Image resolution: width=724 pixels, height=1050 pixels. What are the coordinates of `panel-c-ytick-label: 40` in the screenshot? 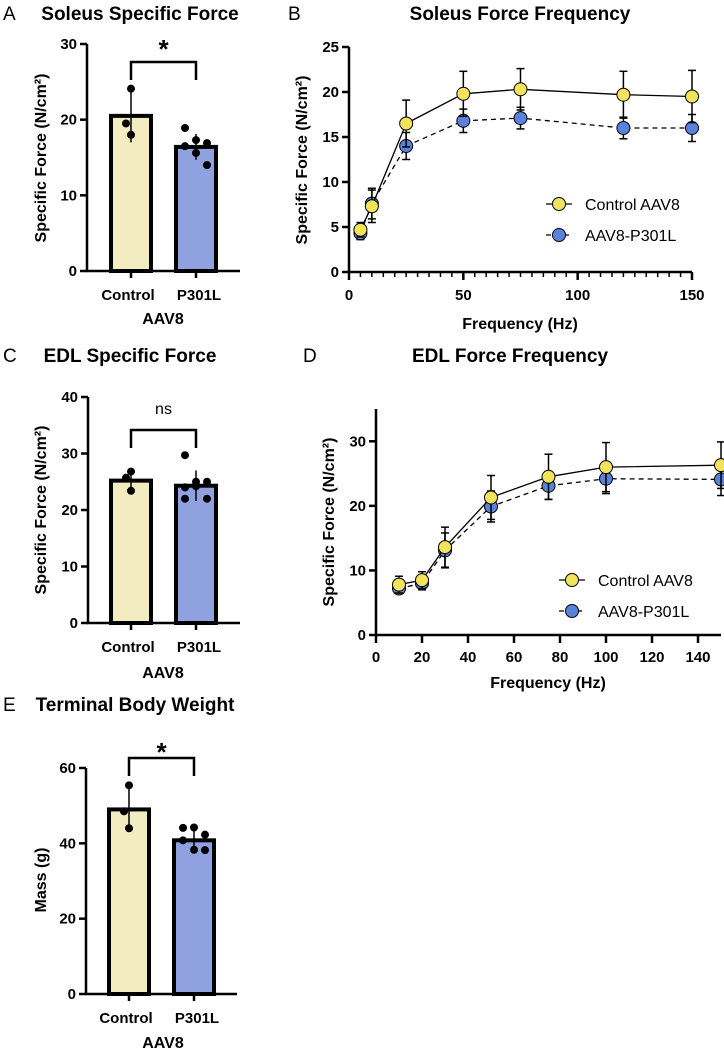 It's located at (69, 397).